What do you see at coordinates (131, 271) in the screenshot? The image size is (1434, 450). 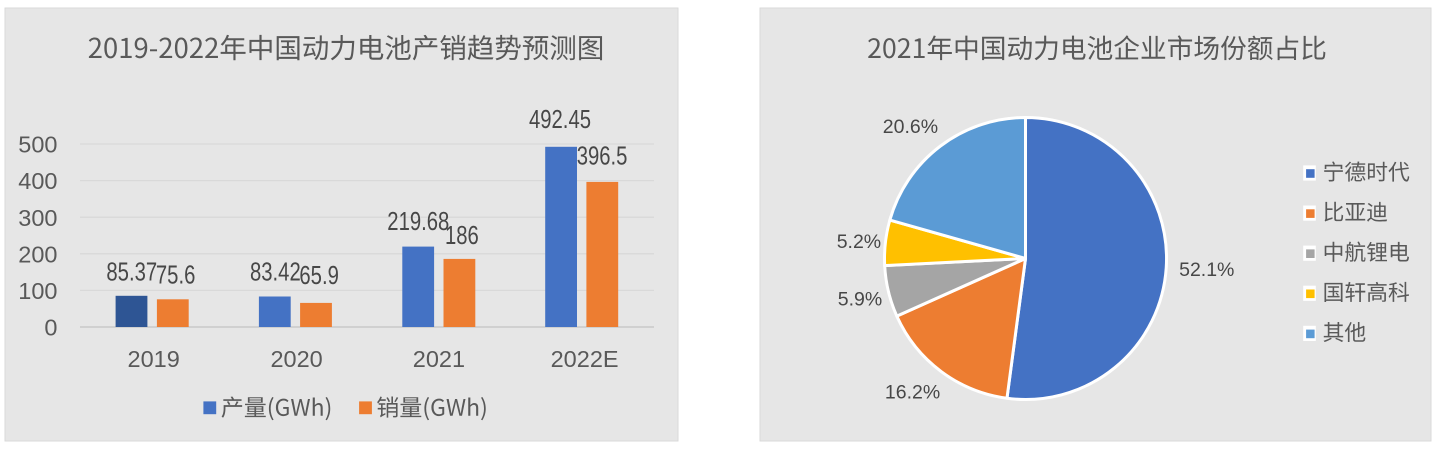 I see `svg-text: 85.37` at bounding box center [131, 271].